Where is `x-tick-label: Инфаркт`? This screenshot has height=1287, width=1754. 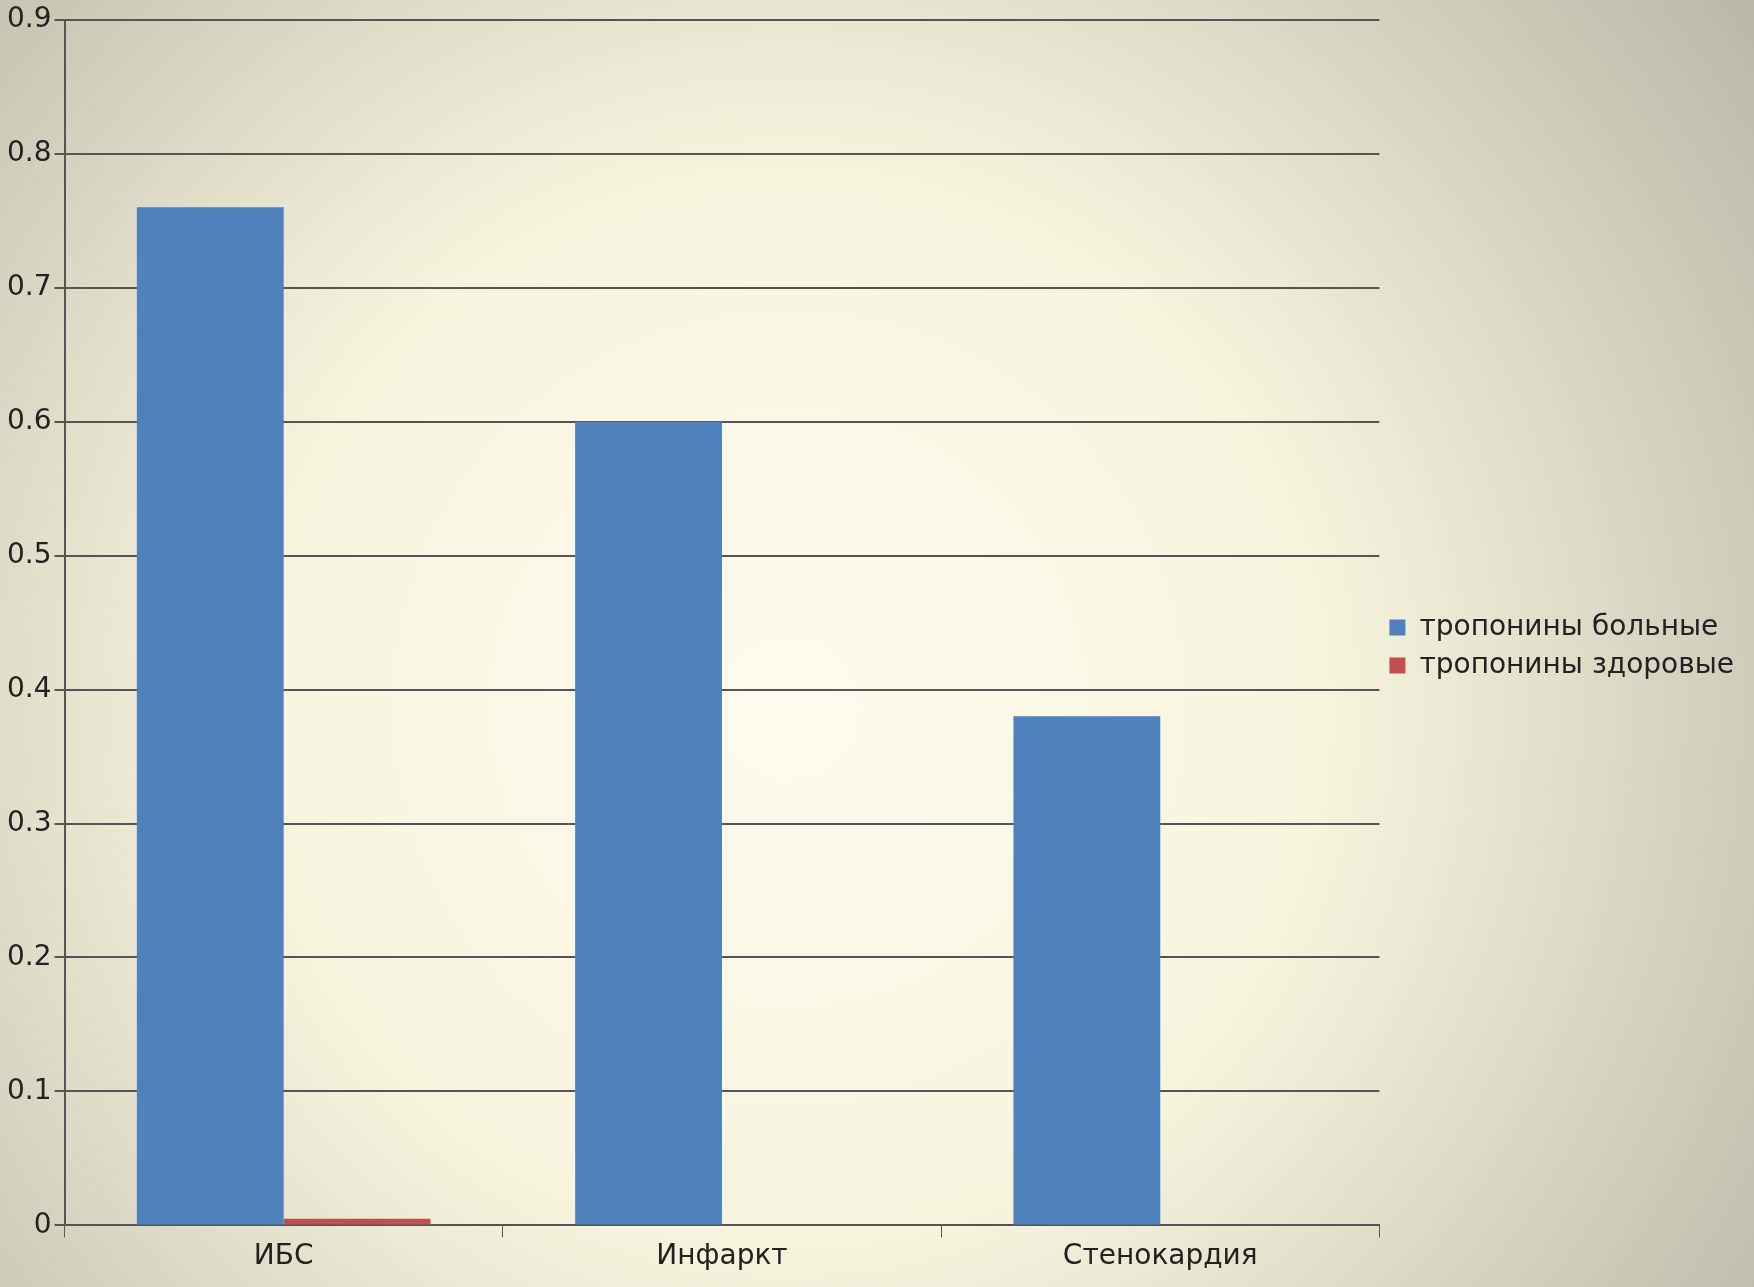
x-tick-label: Инфаркт is located at coordinates (722, 1255).